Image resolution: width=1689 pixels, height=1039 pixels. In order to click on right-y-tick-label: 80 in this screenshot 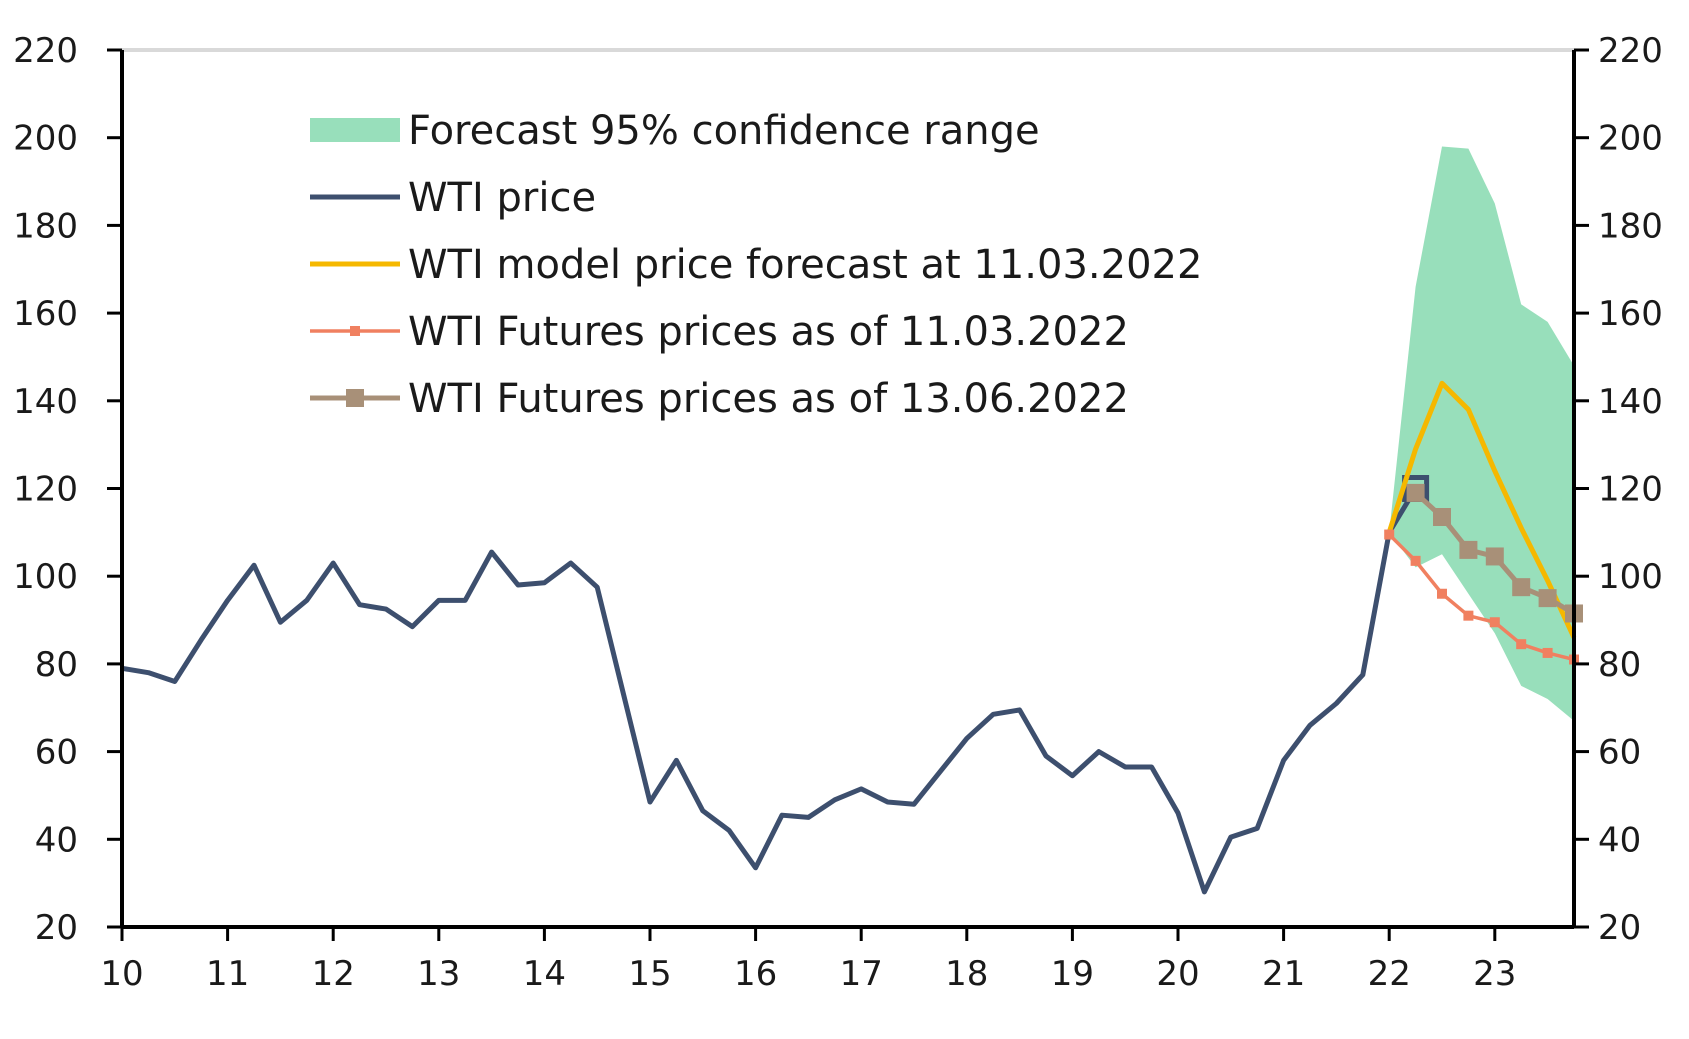, I will do `click(1619, 665)`.